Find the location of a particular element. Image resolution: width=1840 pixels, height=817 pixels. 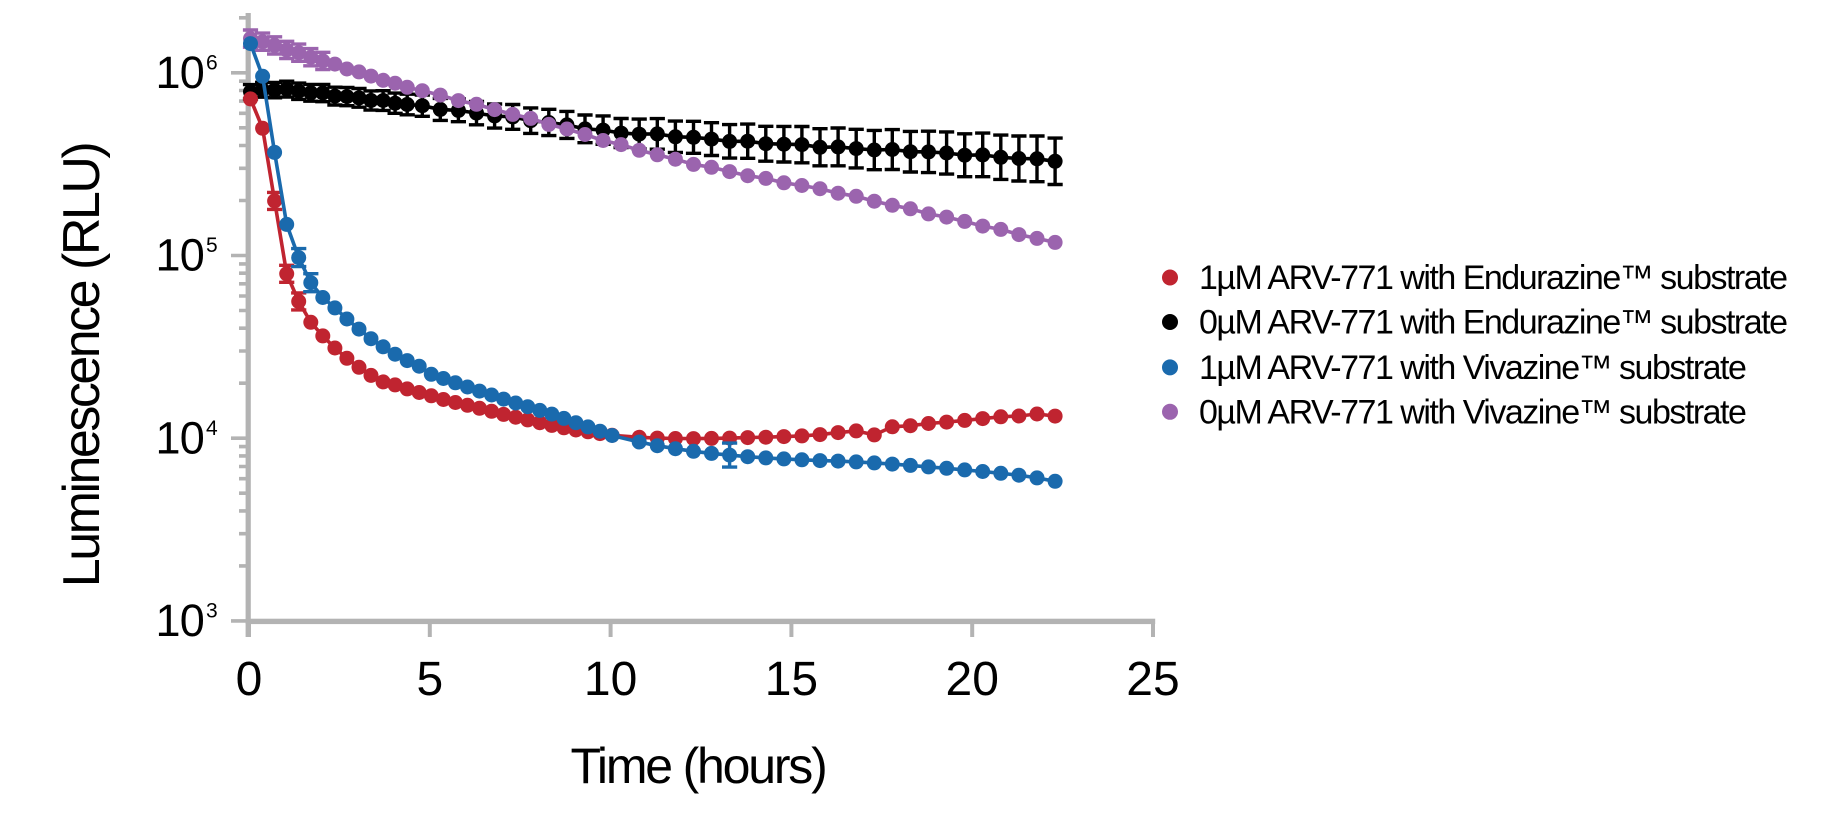

svg-text: Time (hours) is located at coordinates (697, 766).